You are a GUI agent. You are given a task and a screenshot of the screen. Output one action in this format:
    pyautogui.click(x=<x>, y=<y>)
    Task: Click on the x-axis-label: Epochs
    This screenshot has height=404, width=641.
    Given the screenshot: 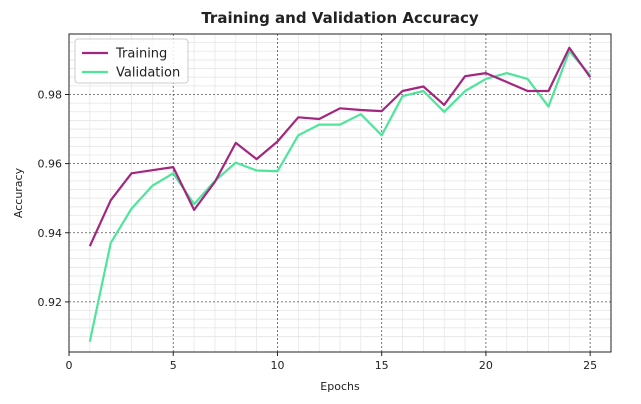 What is the action you would take?
    pyautogui.click(x=340, y=386)
    